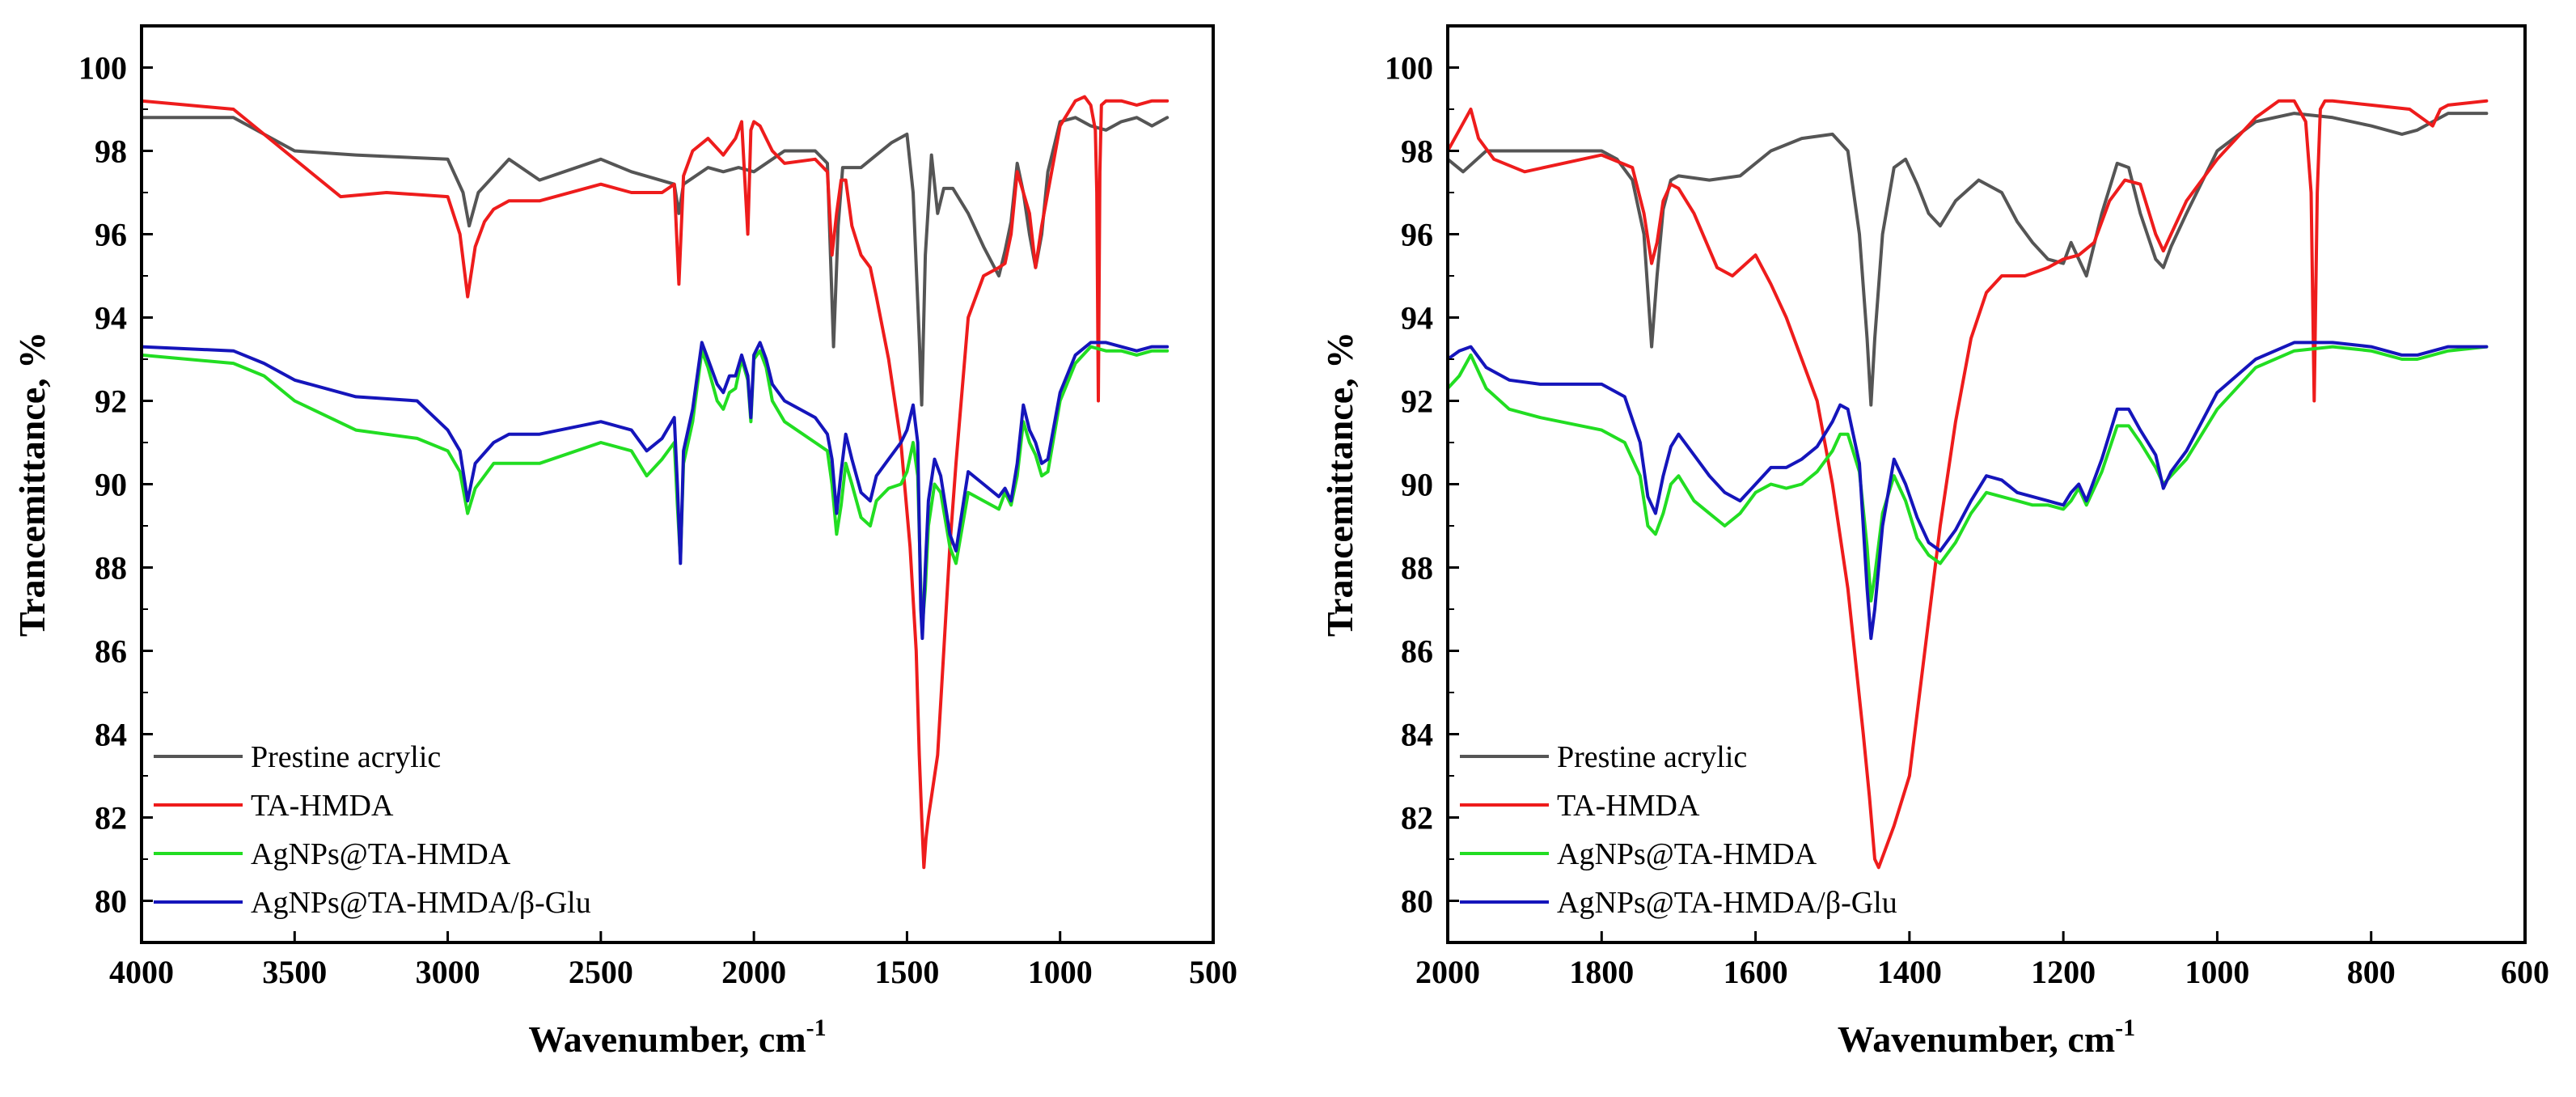 This screenshot has width=2576, height=1097. What do you see at coordinates (601, 972) in the screenshot?
I see `x-tick-label: 2500` at bounding box center [601, 972].